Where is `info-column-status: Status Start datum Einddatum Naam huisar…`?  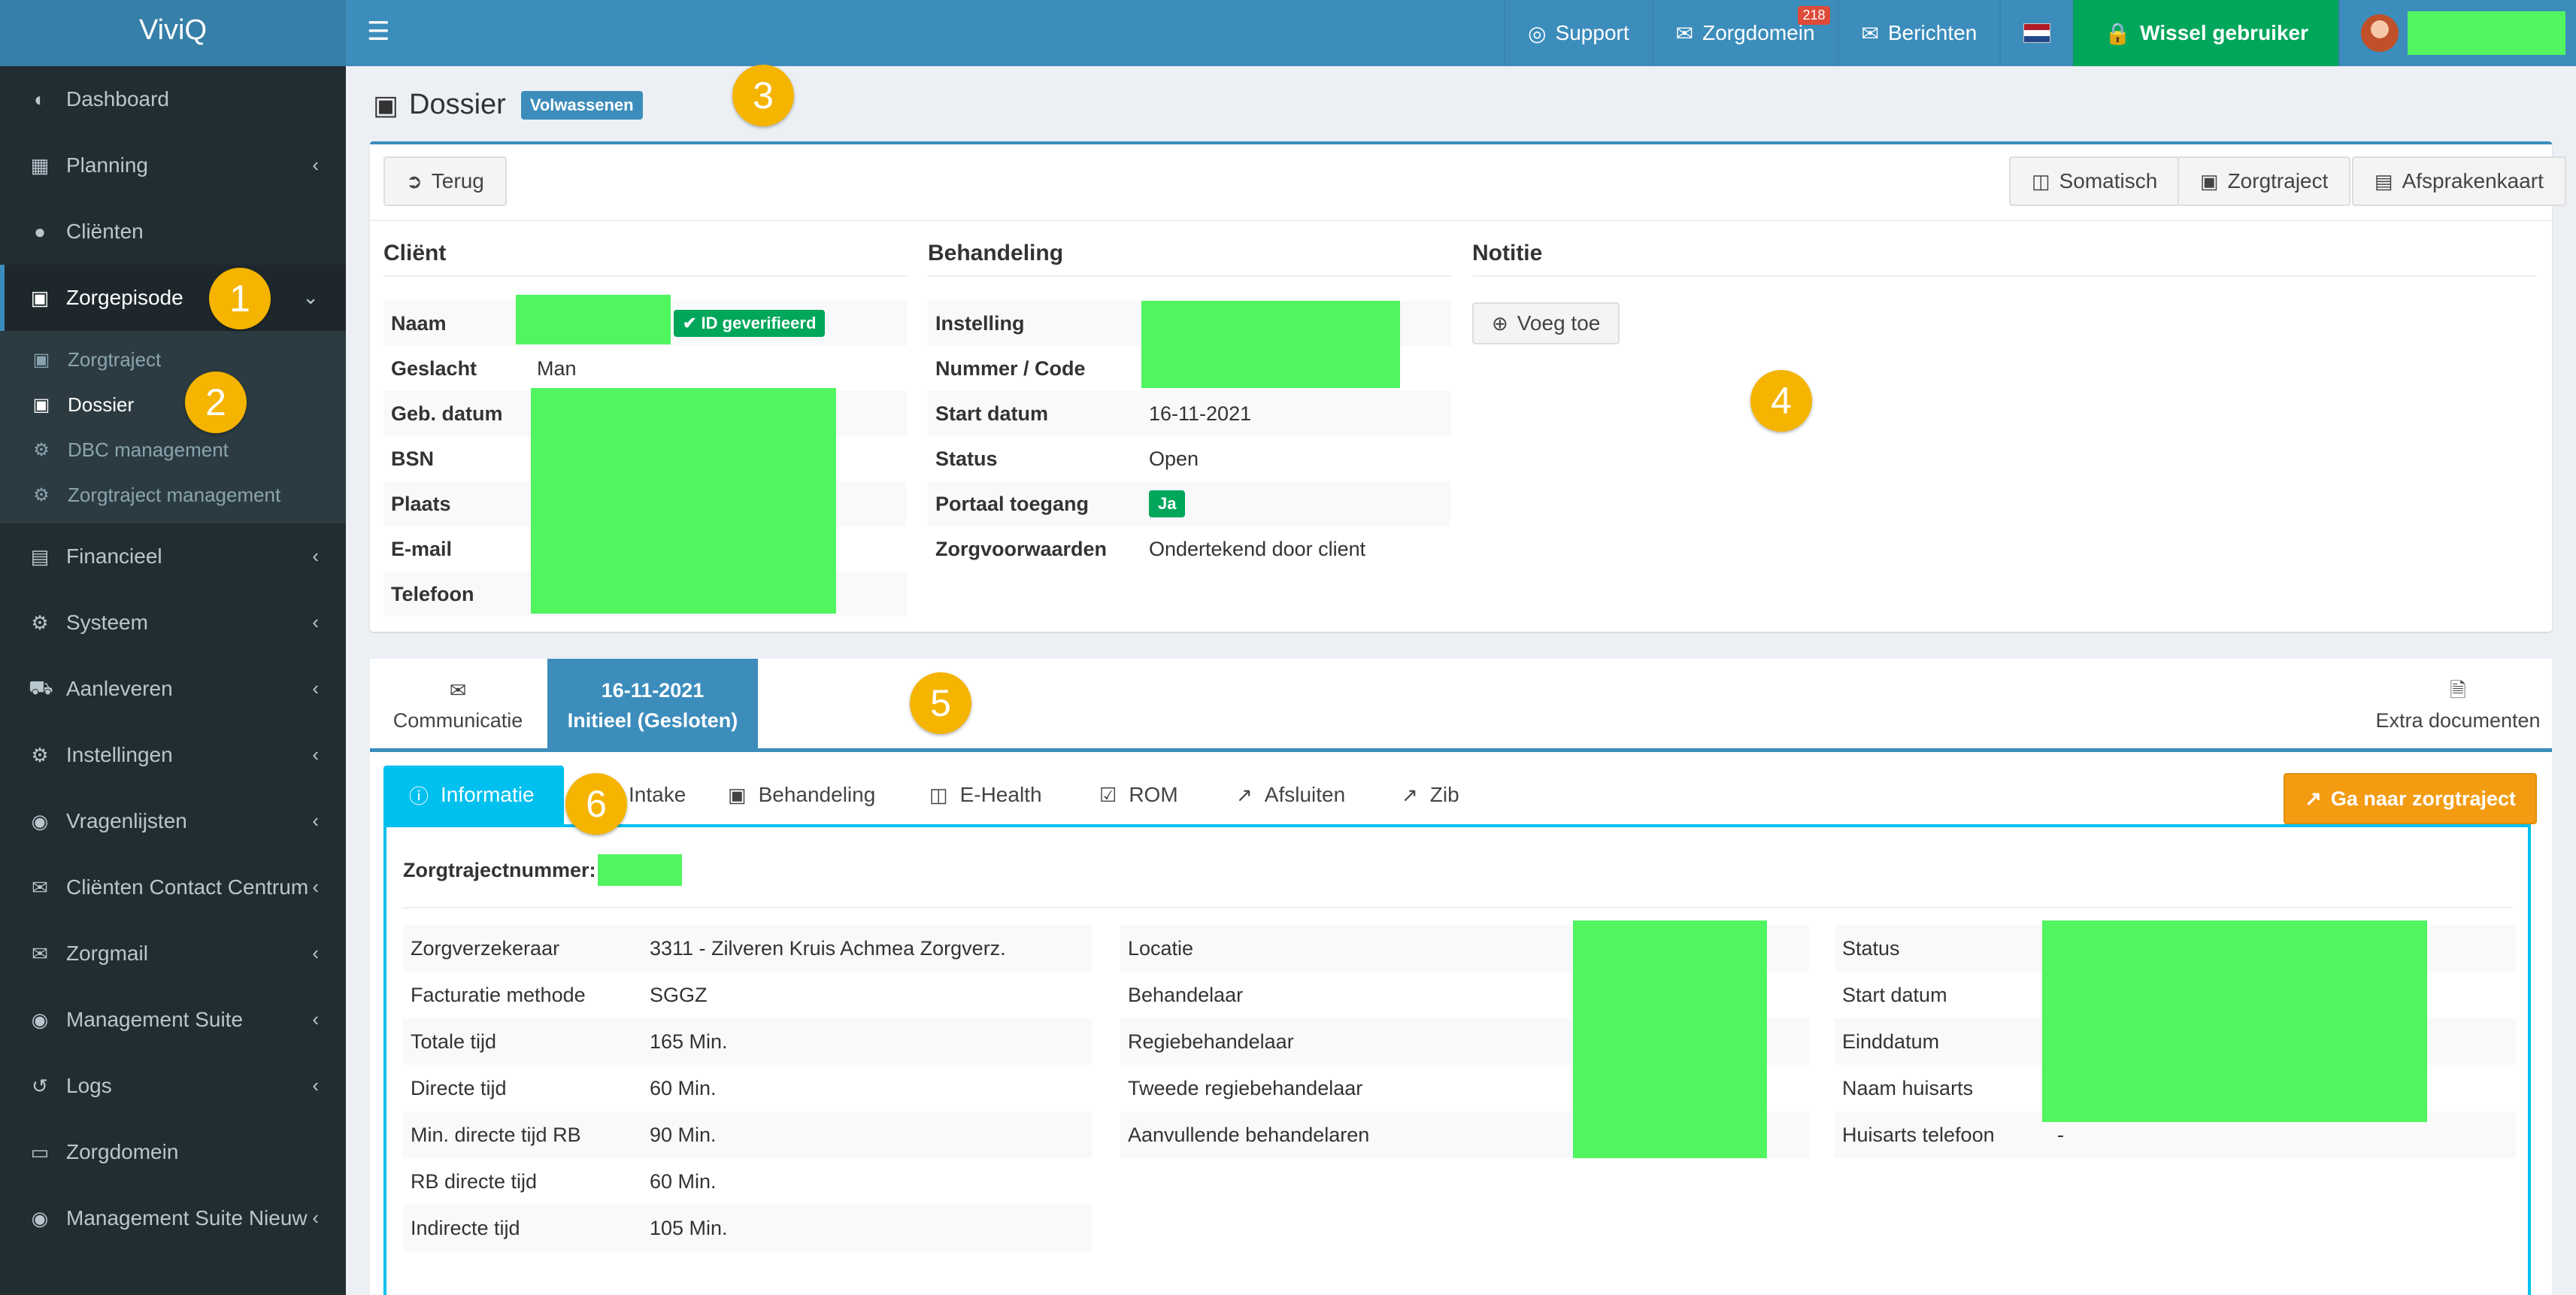 info-column-status: Status Start datum Einddatum Naam huisar… is located at coordinates (2175, 1039).